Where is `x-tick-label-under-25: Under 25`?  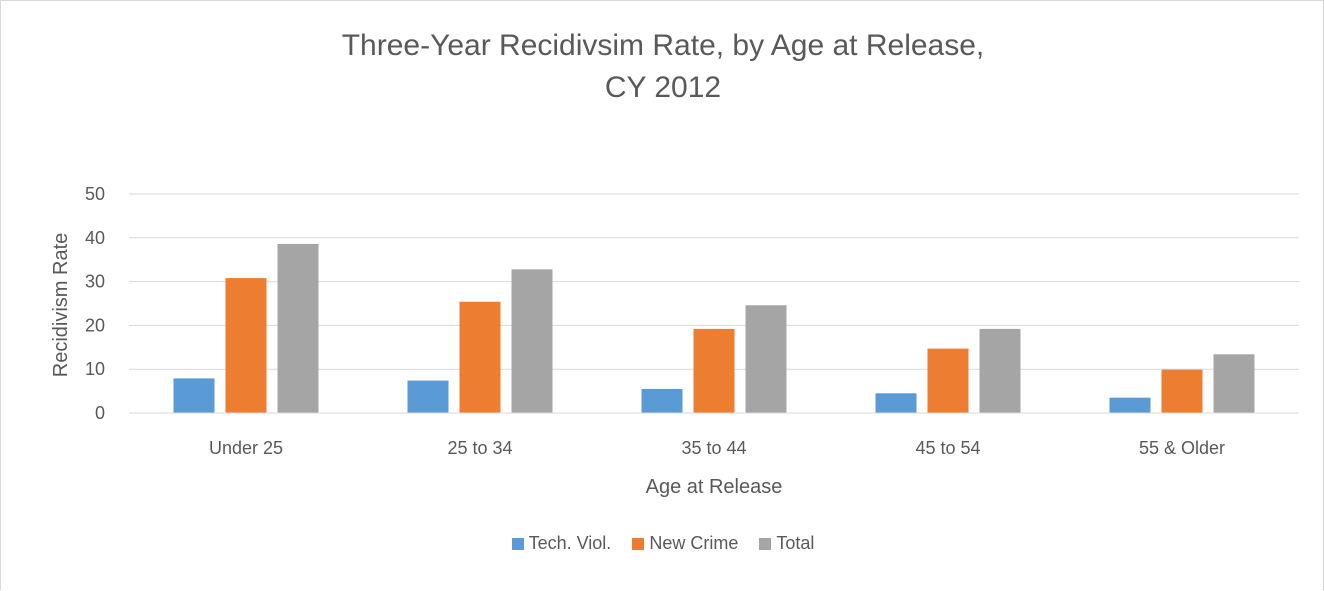 x-tick-label-under-25: Under 25 is located at coordinates (246, 448).